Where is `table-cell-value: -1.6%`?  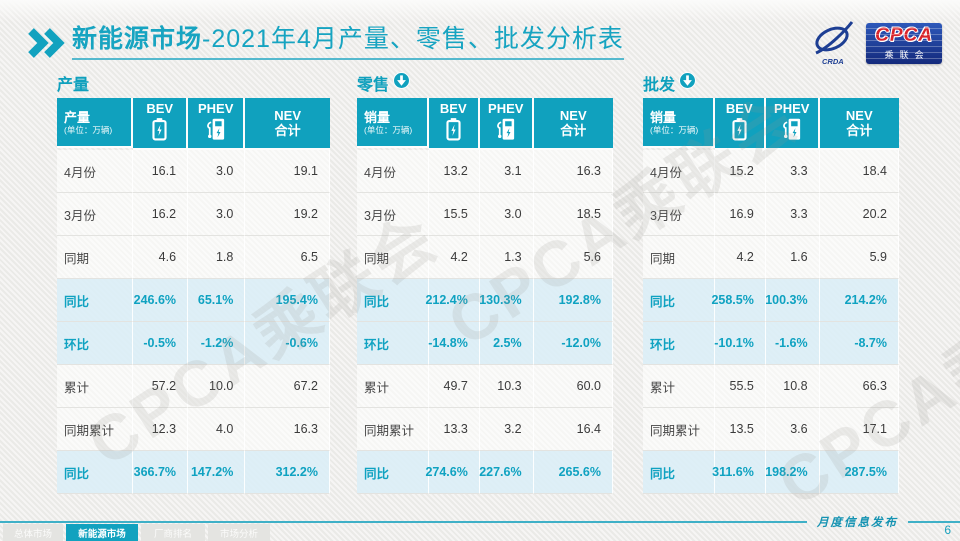 table-cell-value: -1.6% is located at coordinates (792, 343).